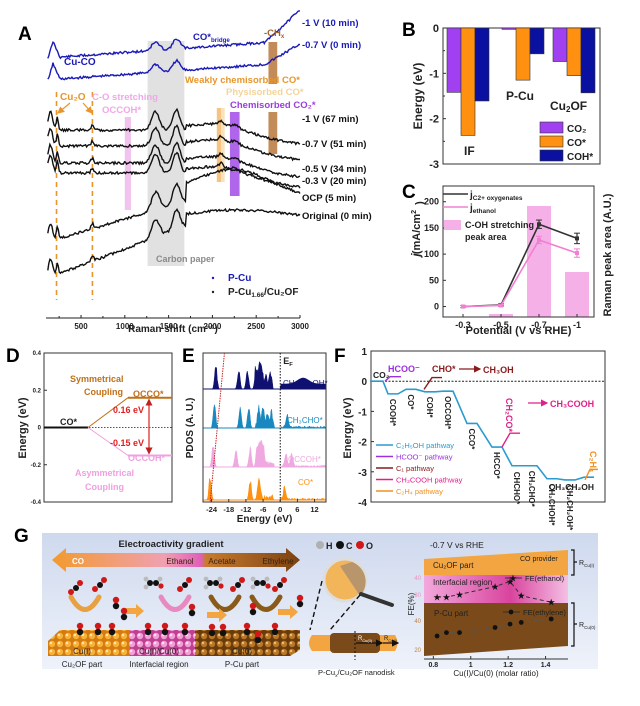 This screenshot has height=706, width=640. I want to click on x-tick-label: -0.5, so click(501, 325).